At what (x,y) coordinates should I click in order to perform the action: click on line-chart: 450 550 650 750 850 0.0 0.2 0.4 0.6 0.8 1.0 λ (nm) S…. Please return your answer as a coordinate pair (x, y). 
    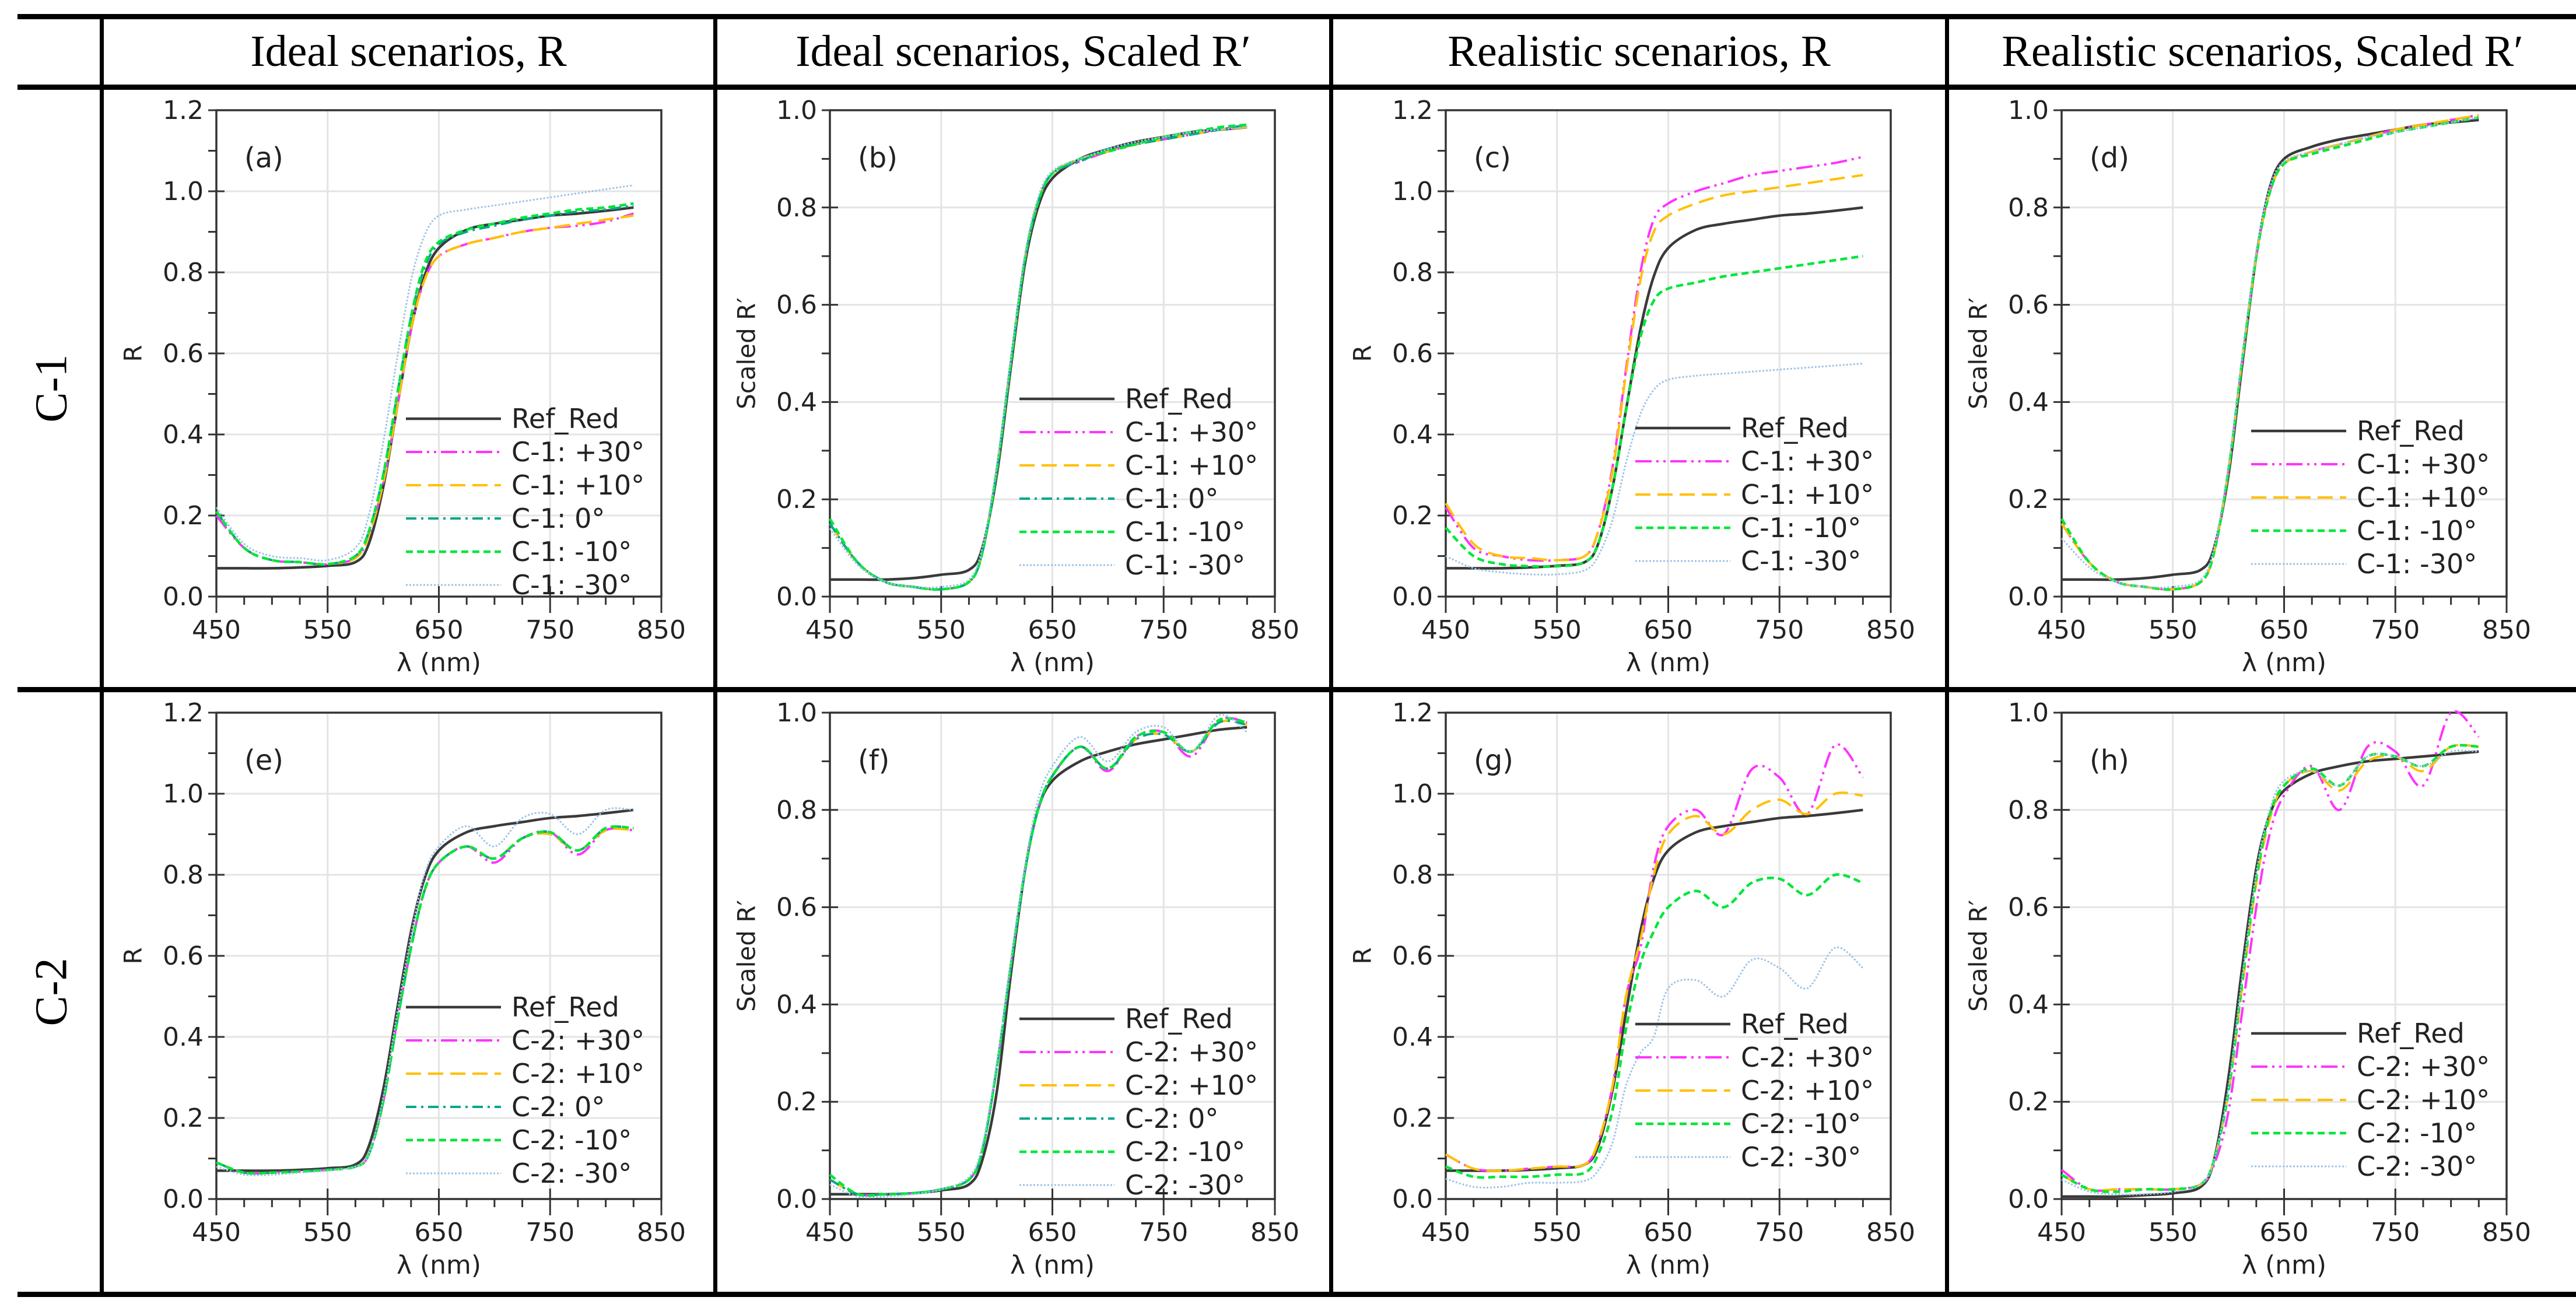
    Looking at the image, I should click on (1016, 989).